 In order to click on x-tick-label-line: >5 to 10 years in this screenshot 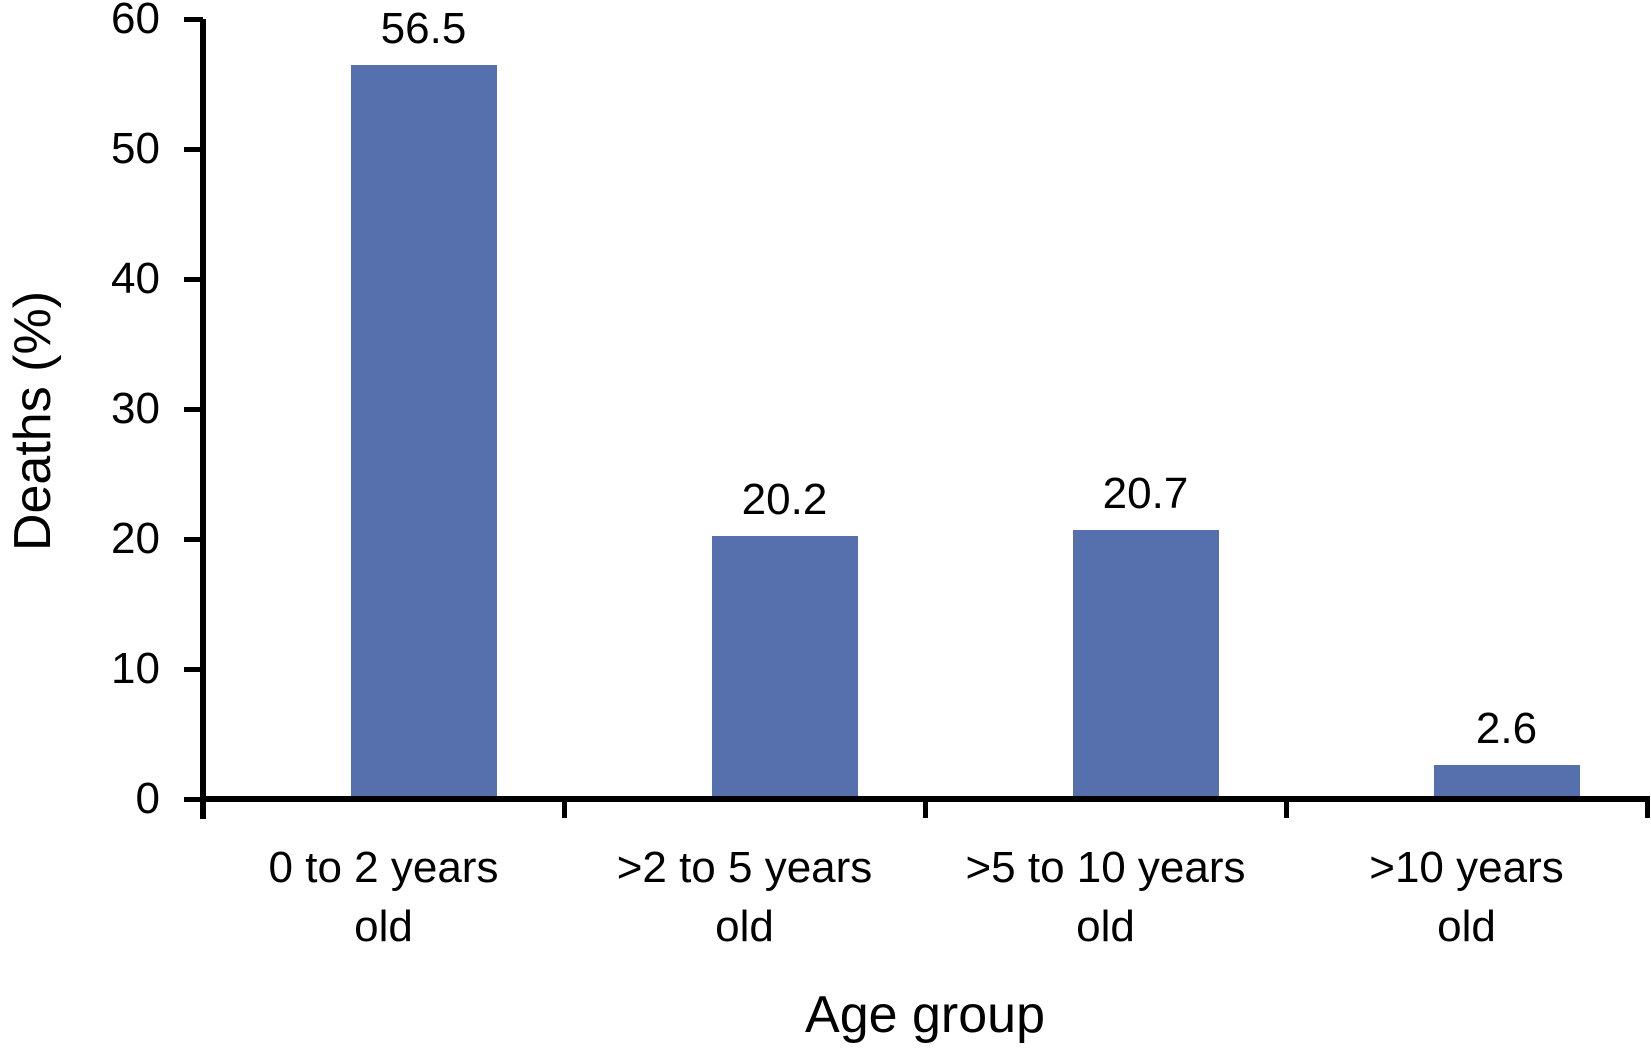, I will do `click(1105, 867)`.